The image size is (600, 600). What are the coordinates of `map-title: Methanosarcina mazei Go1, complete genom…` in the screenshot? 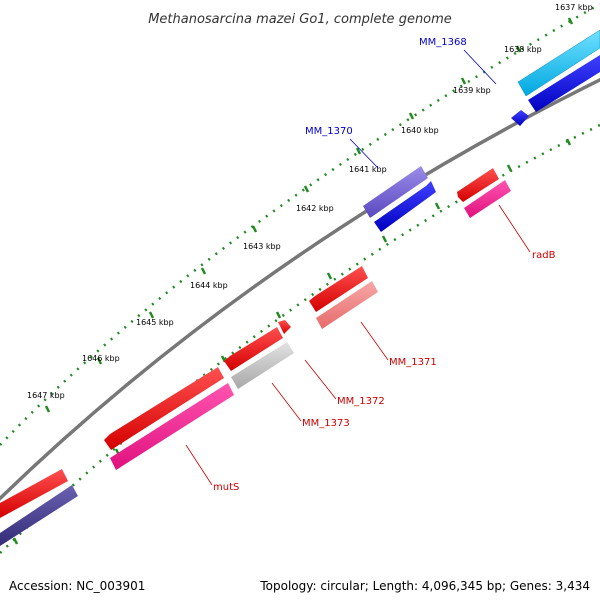 It's located at (300, 19).